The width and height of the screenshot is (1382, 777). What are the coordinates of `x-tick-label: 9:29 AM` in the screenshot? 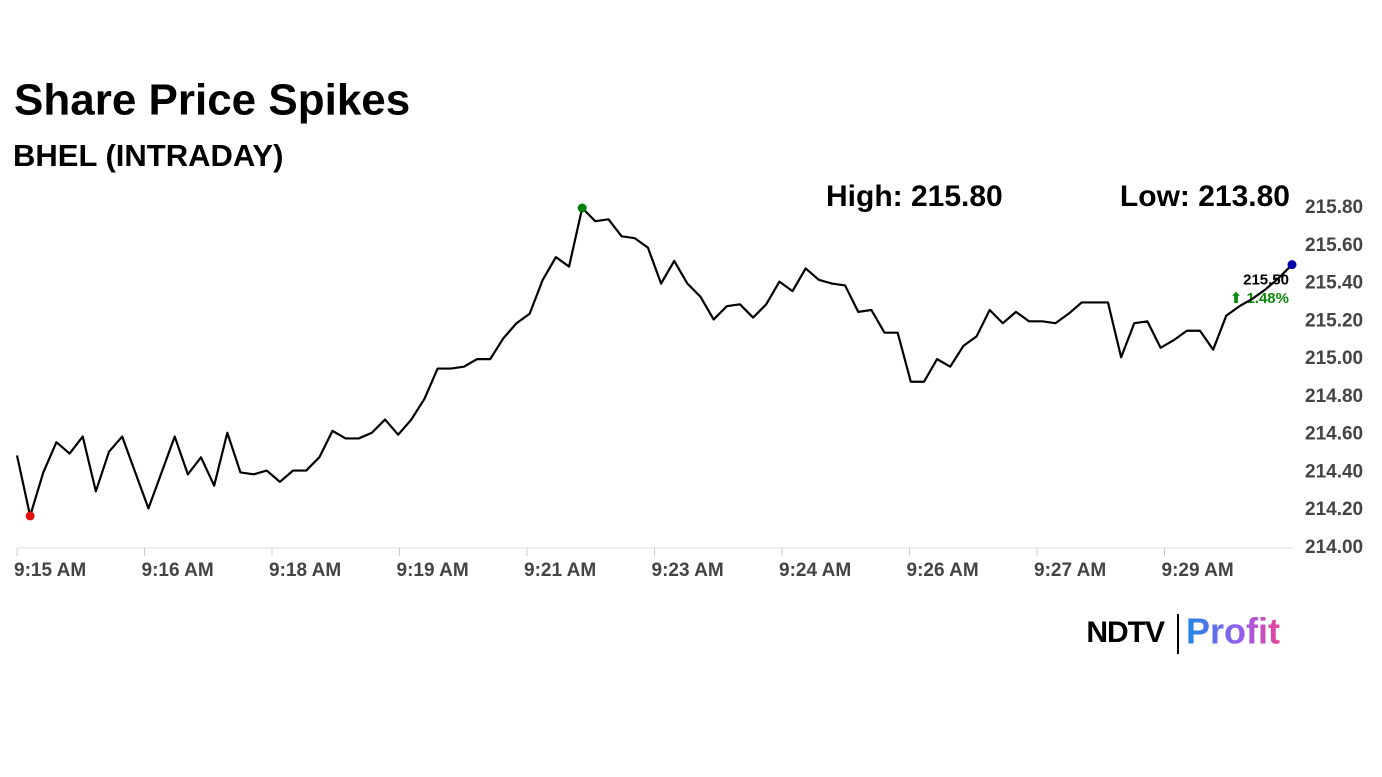 It's located at (1198, 570).